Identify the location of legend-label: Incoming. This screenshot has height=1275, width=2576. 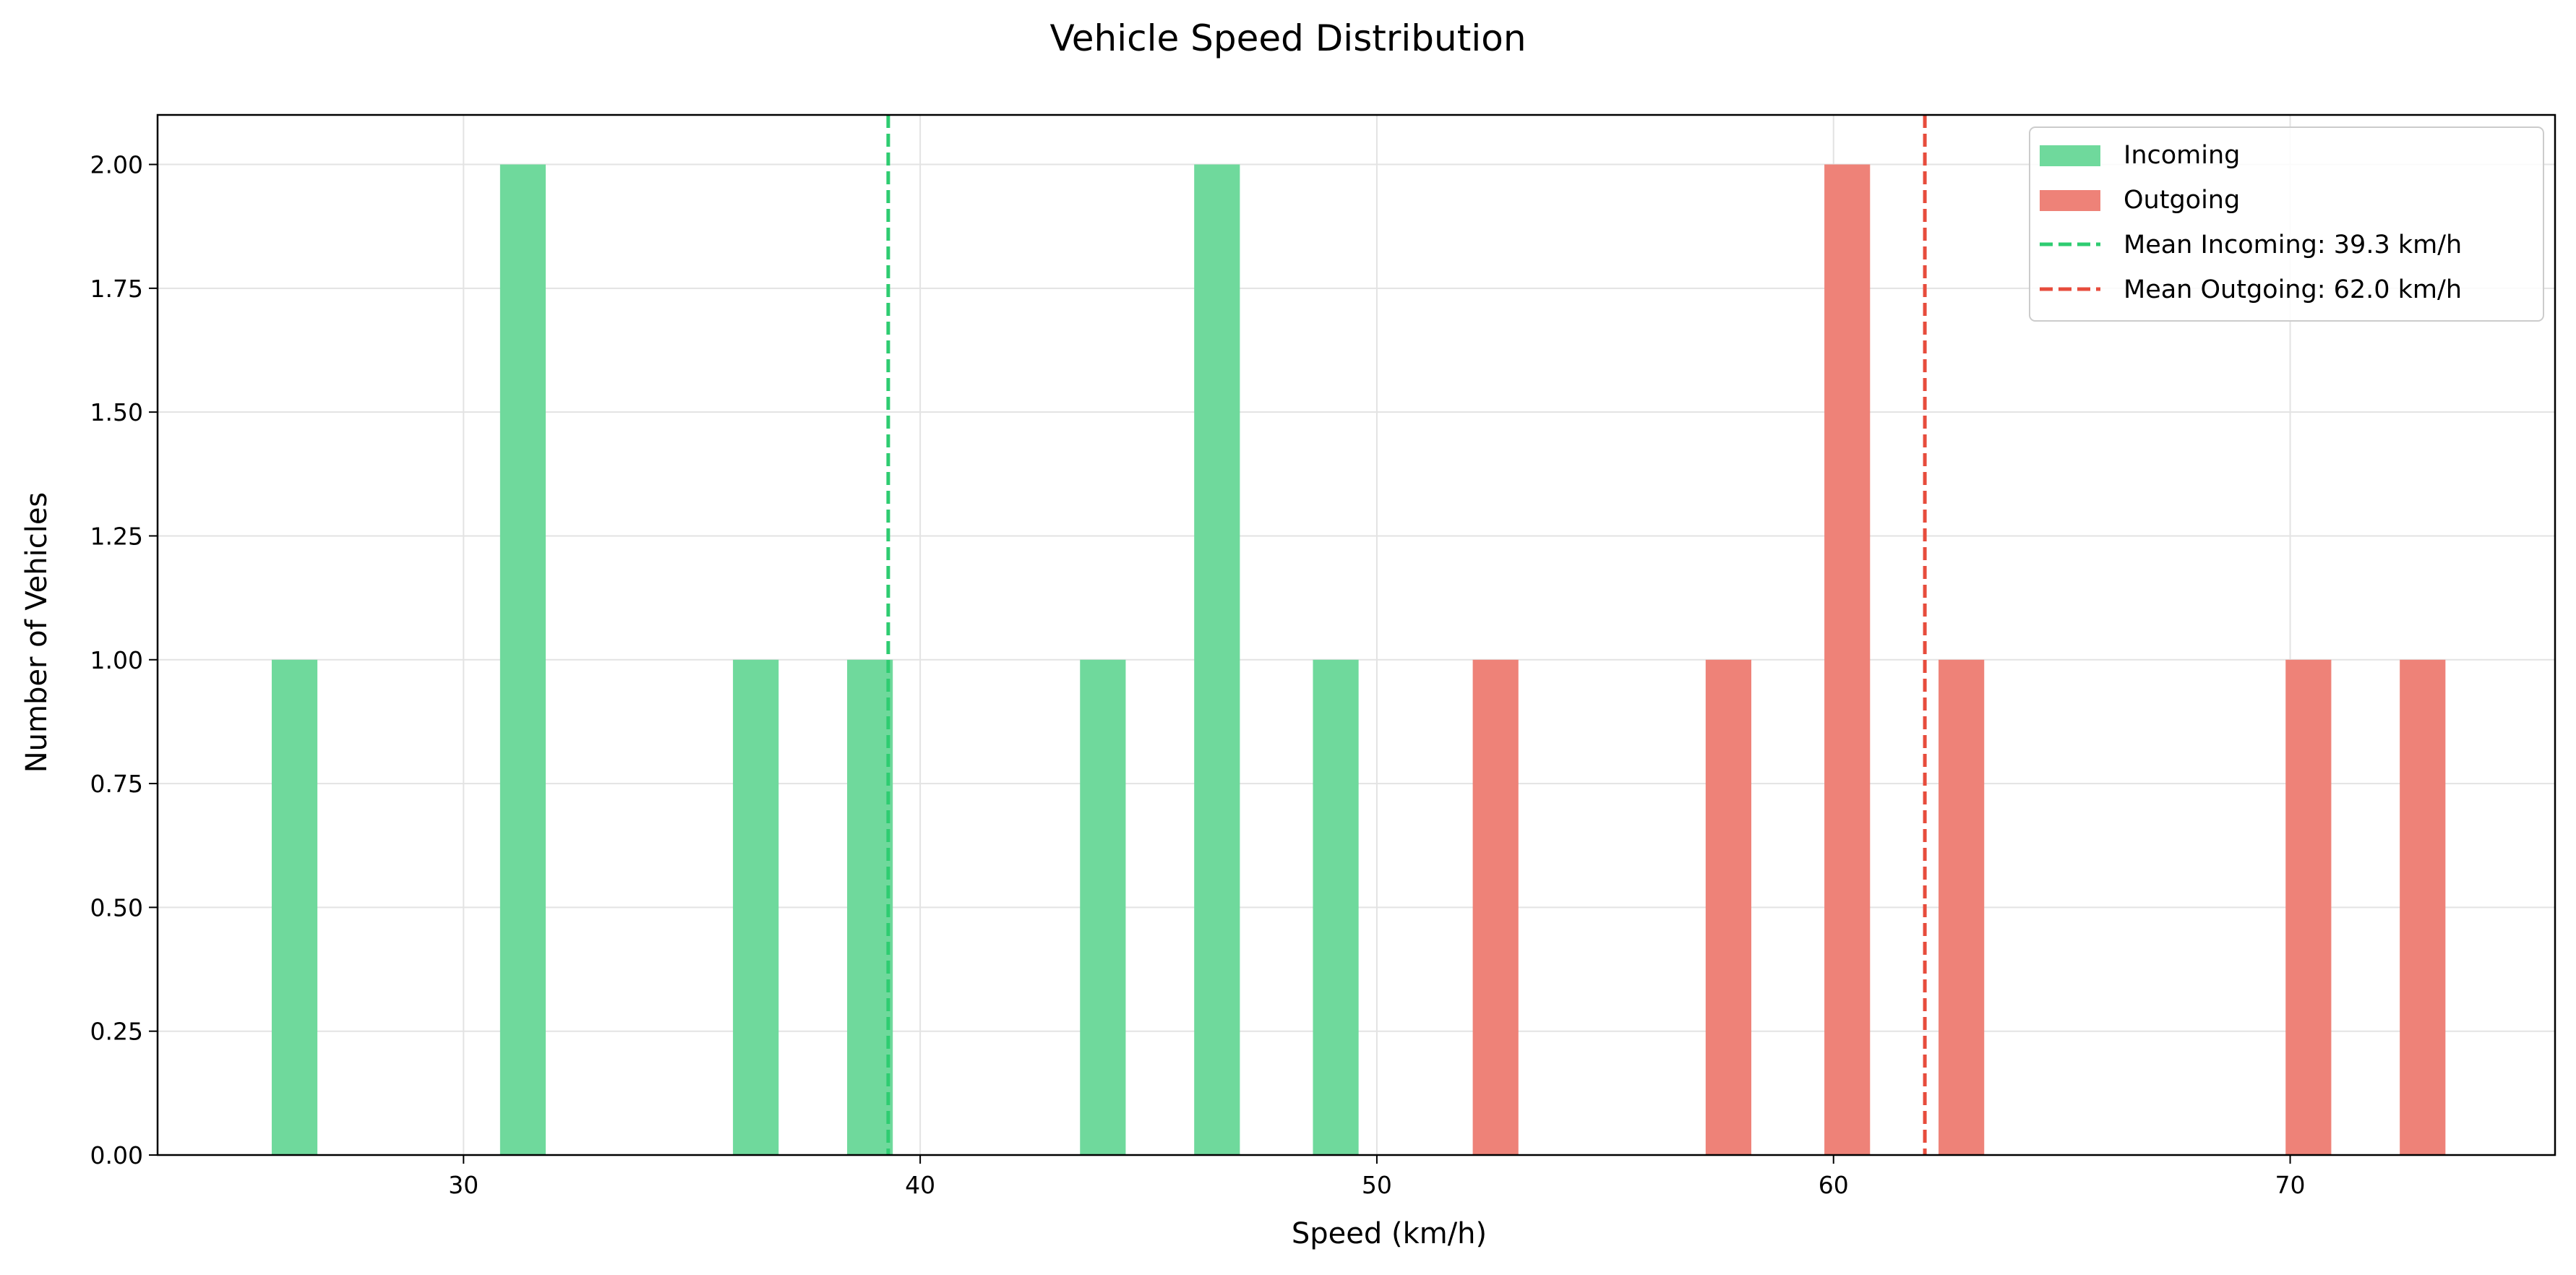
(2182, 155).